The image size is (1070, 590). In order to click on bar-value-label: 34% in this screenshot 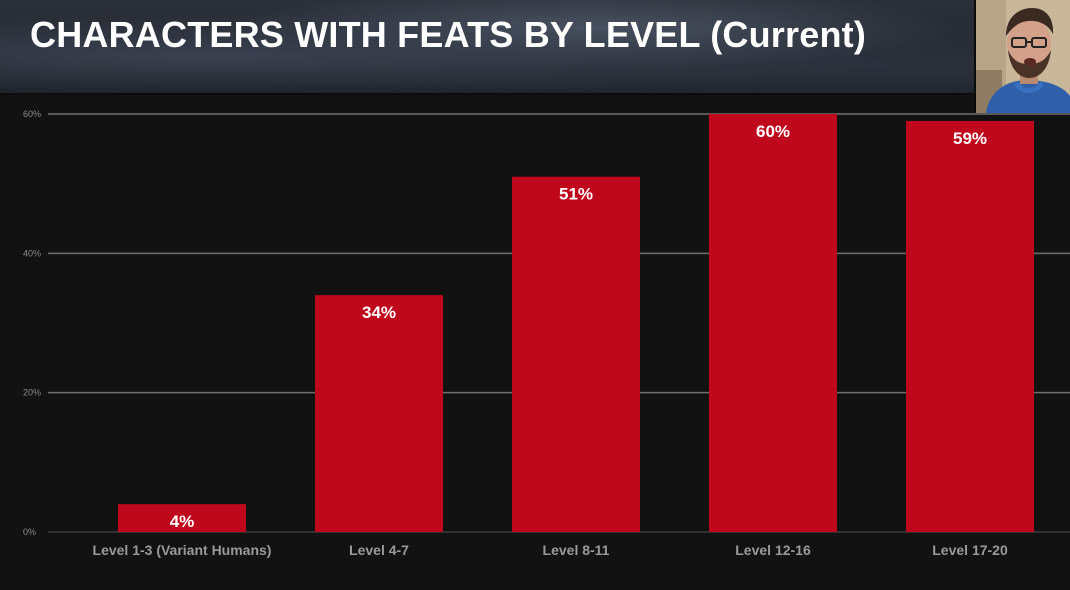, I will do `click(379, 312)`.